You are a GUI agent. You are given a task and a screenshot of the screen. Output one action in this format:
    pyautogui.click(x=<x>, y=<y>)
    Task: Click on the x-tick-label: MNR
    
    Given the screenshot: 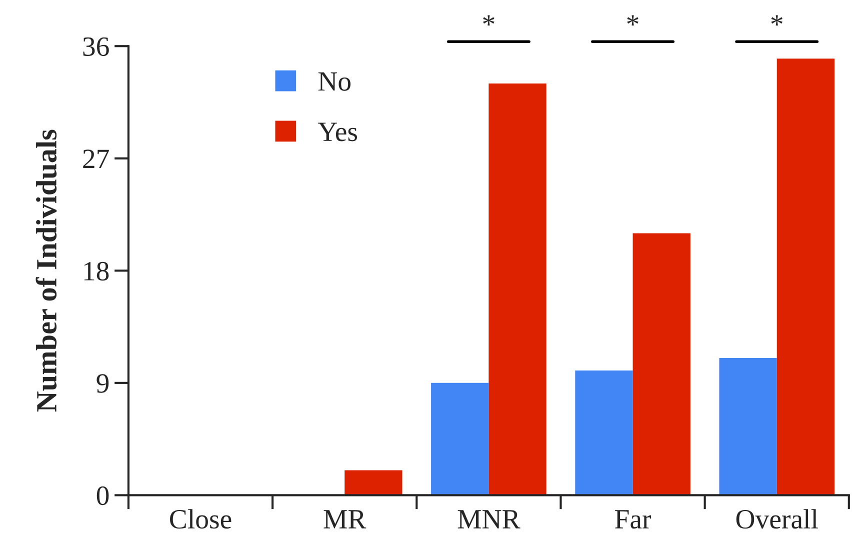 What is the action you would take?
    pyautogui.click(x=489, y=519)
    